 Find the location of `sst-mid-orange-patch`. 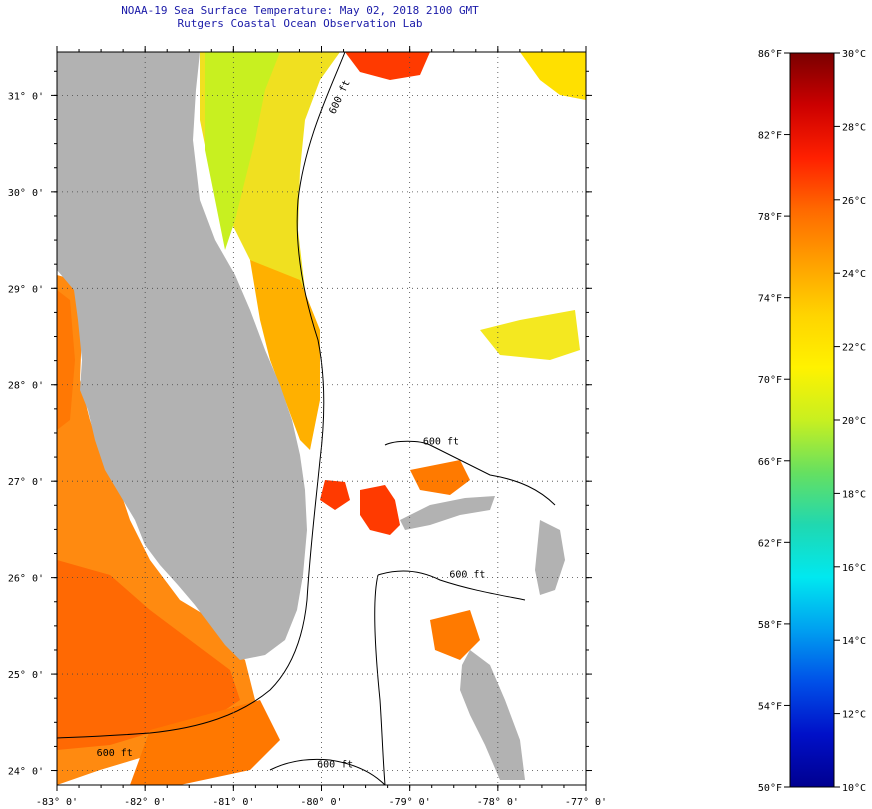

sst-mid-orange-patch is located at coordinates (440, 477).